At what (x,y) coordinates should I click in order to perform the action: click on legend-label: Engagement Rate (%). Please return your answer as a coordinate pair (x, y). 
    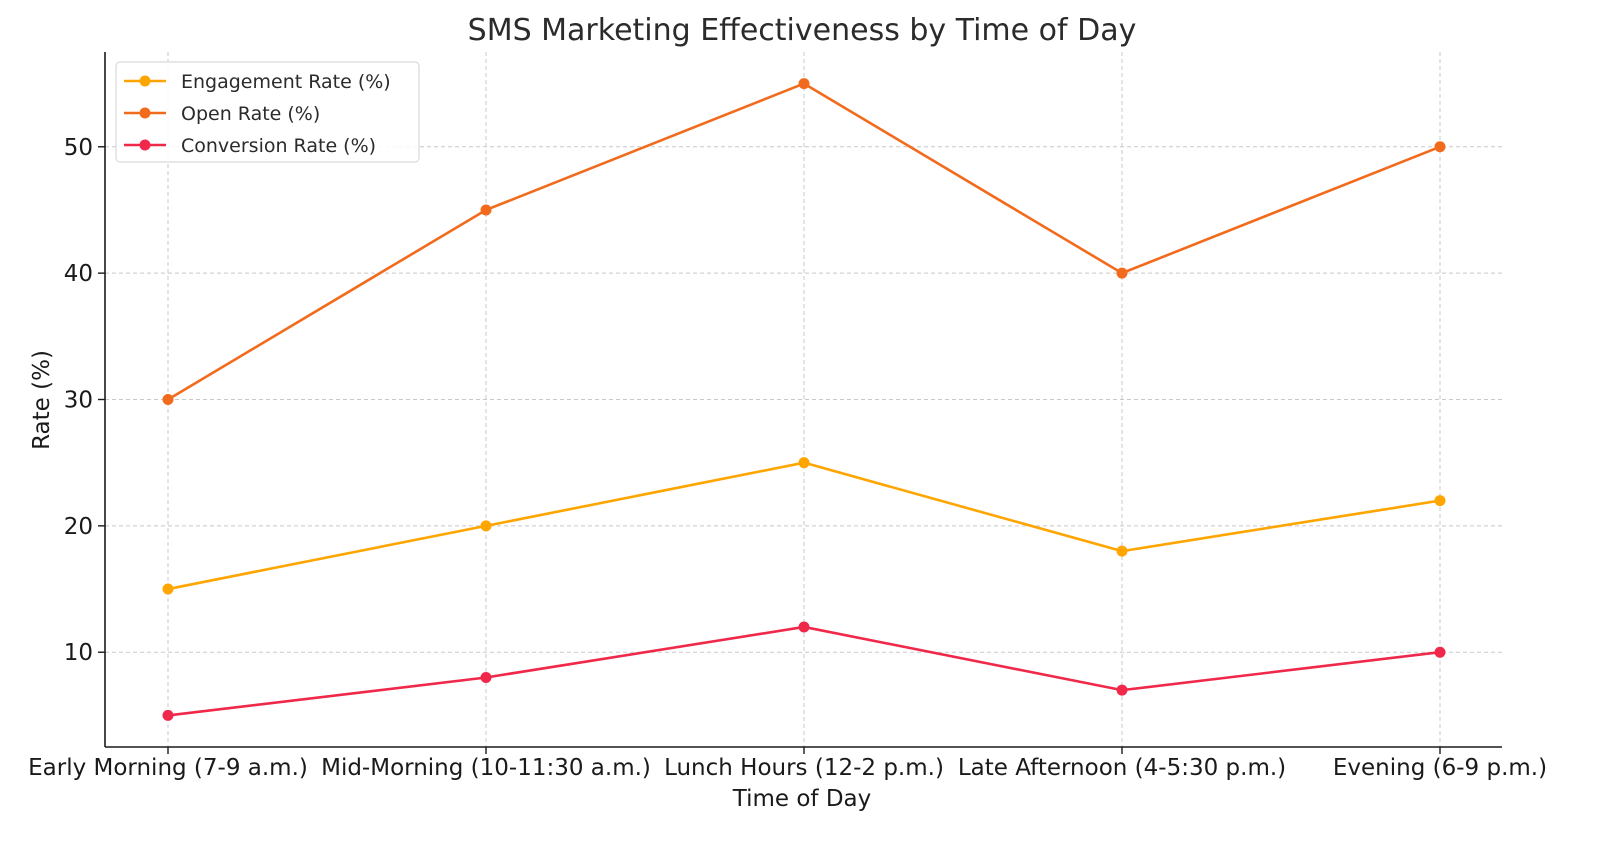
    Looking at the image, I should click on (286, 82).